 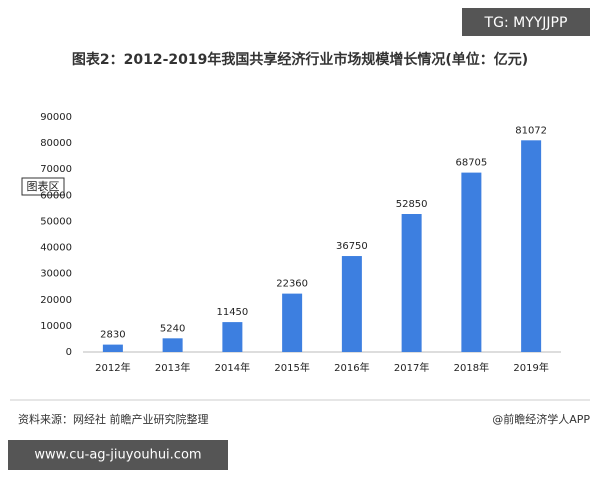 What do you see at coordinates (56, 195) in the screenshot?
I see `y-tick-label: 60000` at bounding box center [56, 195].